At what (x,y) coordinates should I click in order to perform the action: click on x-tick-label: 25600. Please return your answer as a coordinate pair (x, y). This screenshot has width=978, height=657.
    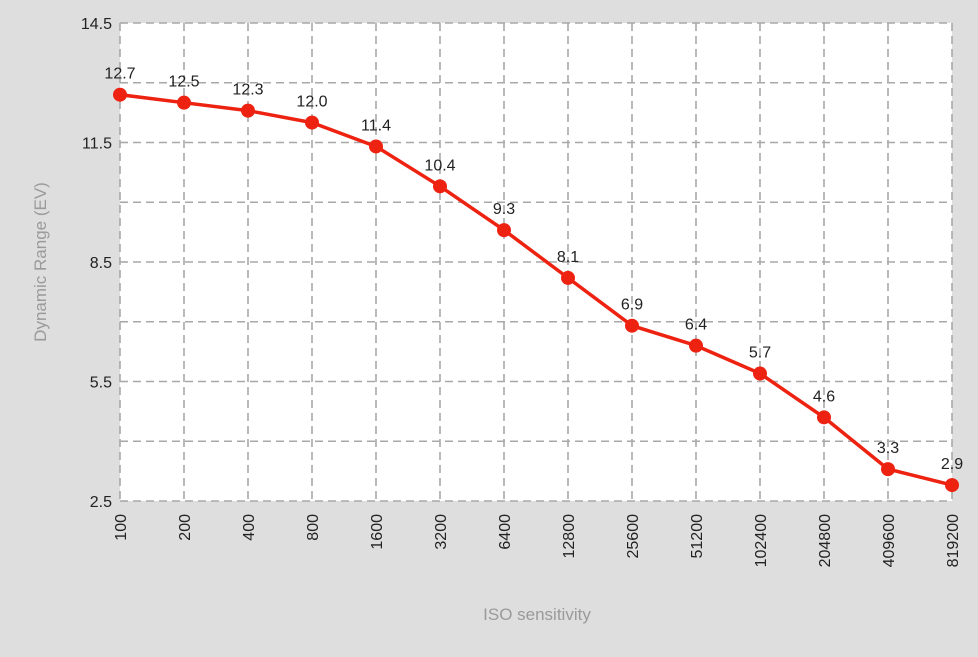
    Looking at the image, I should click on (633, 536).